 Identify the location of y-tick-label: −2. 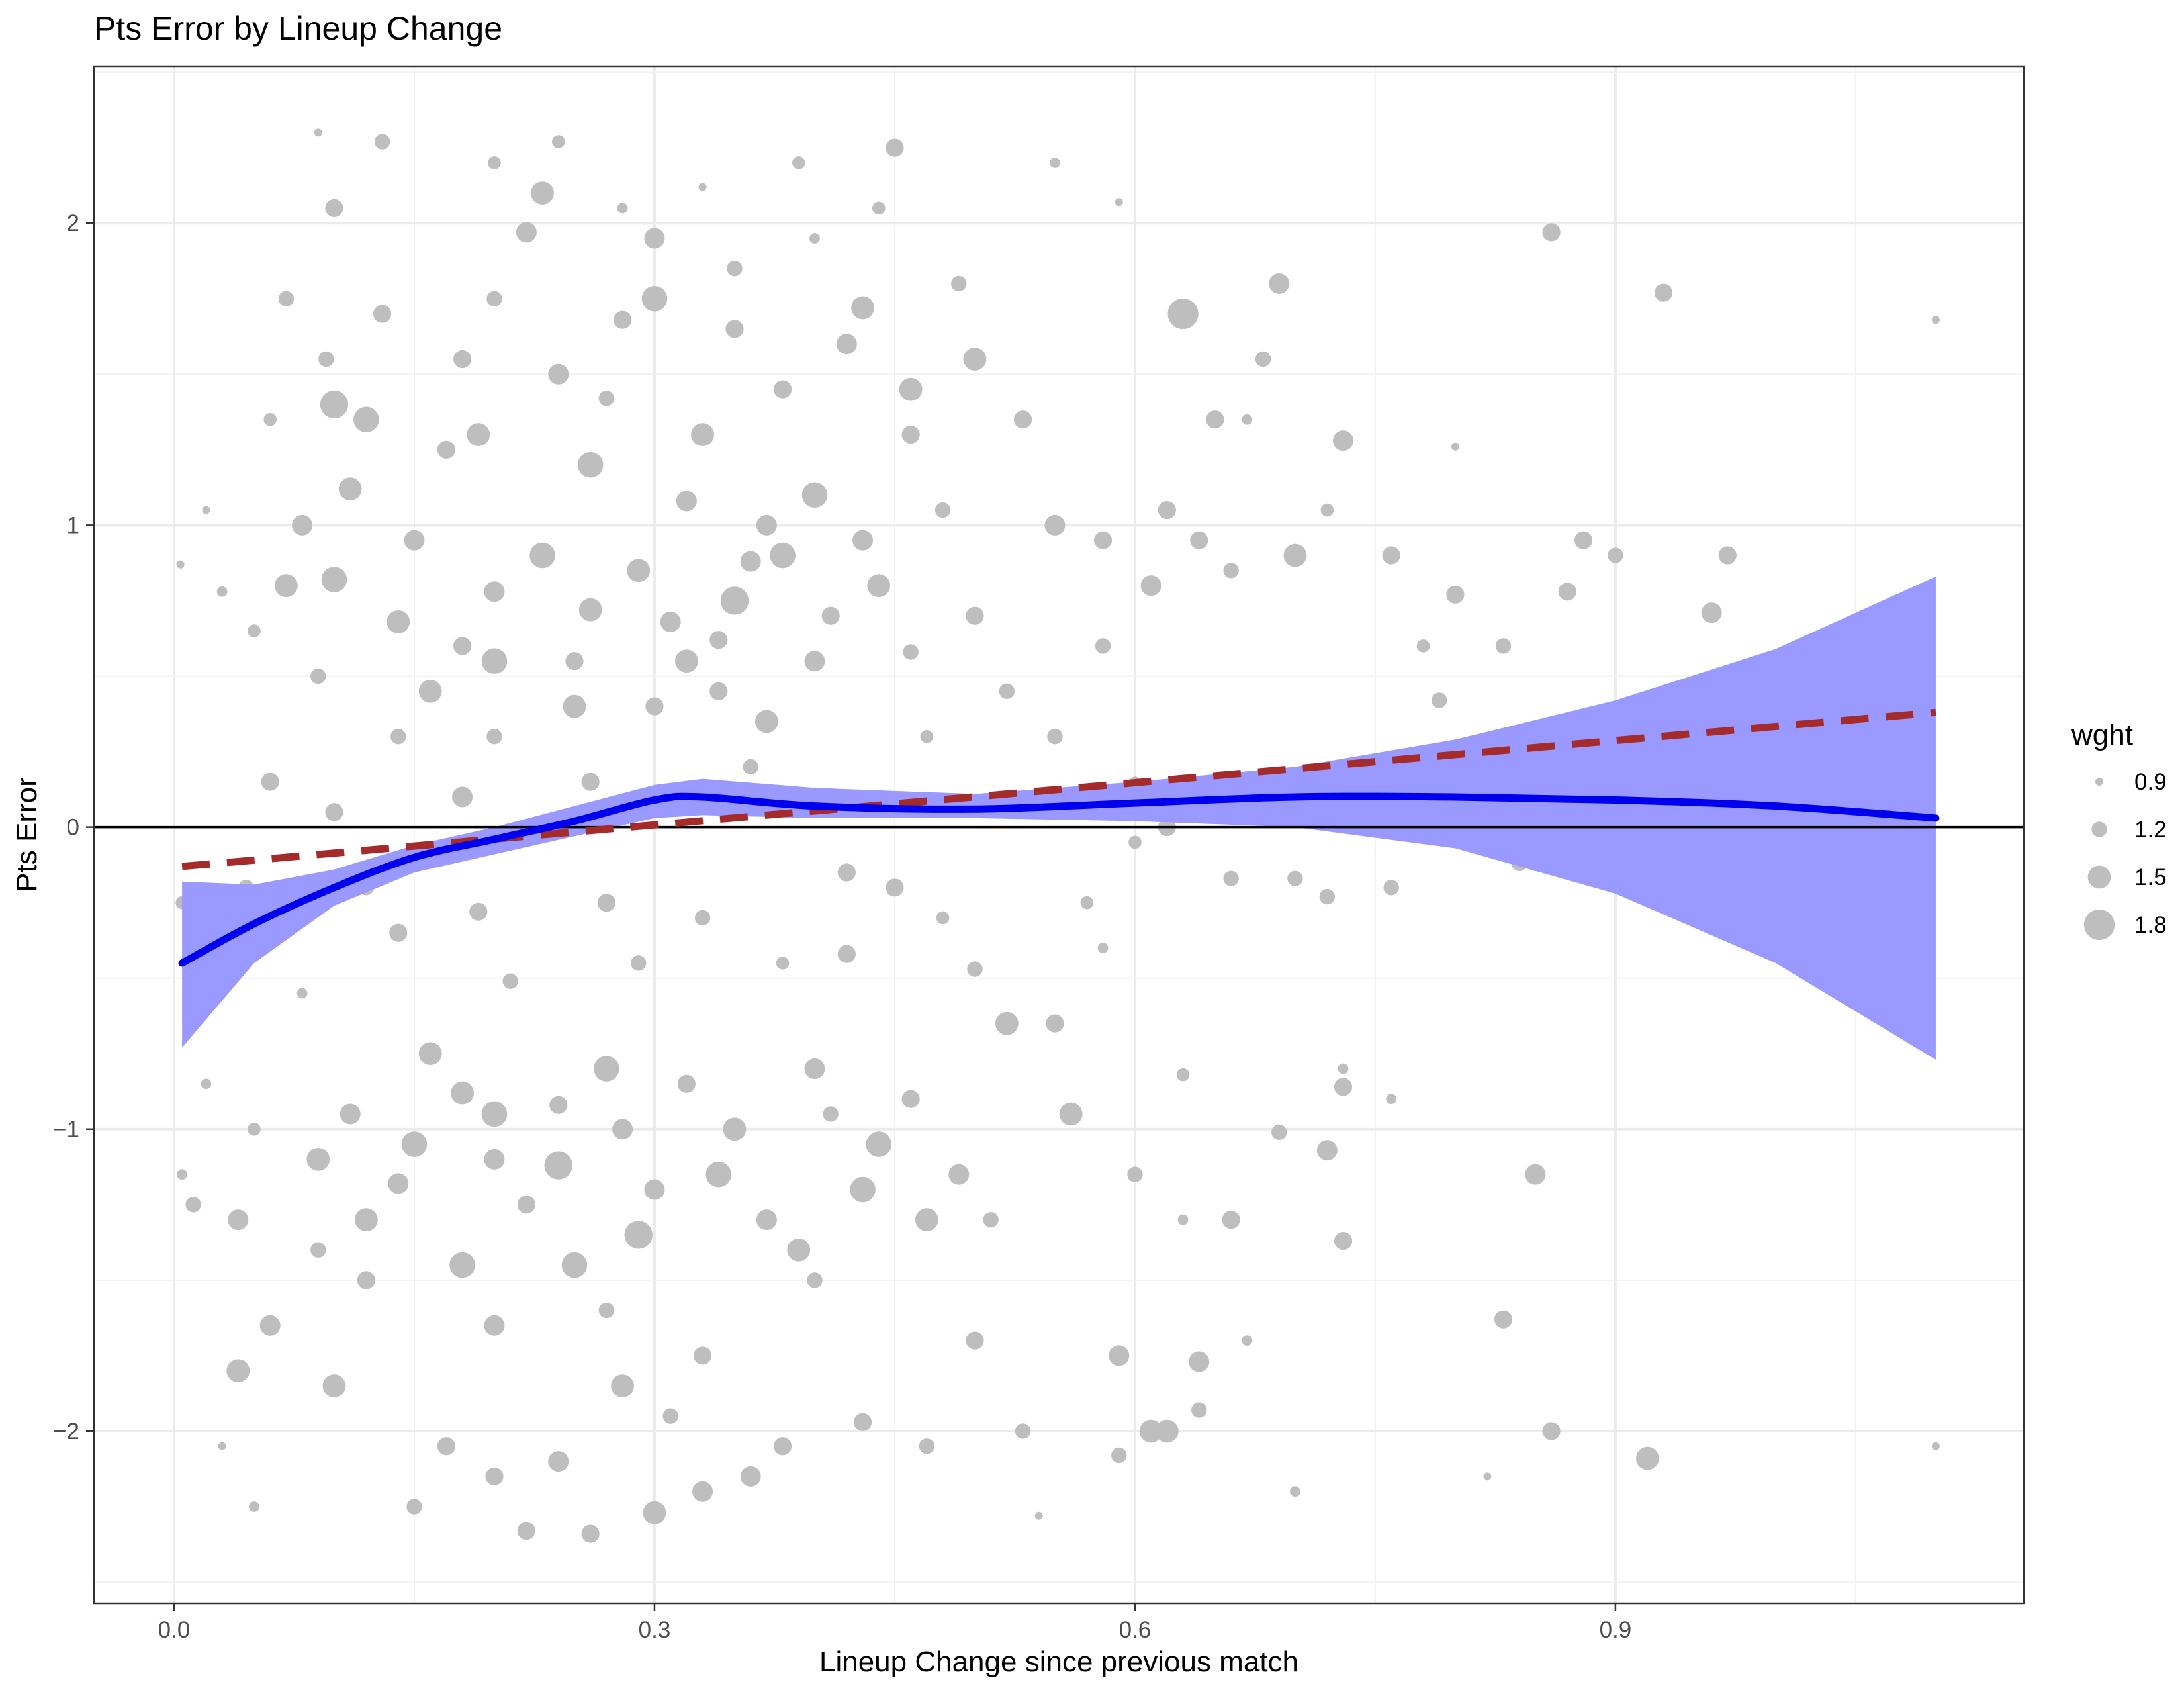
(66, 1431).